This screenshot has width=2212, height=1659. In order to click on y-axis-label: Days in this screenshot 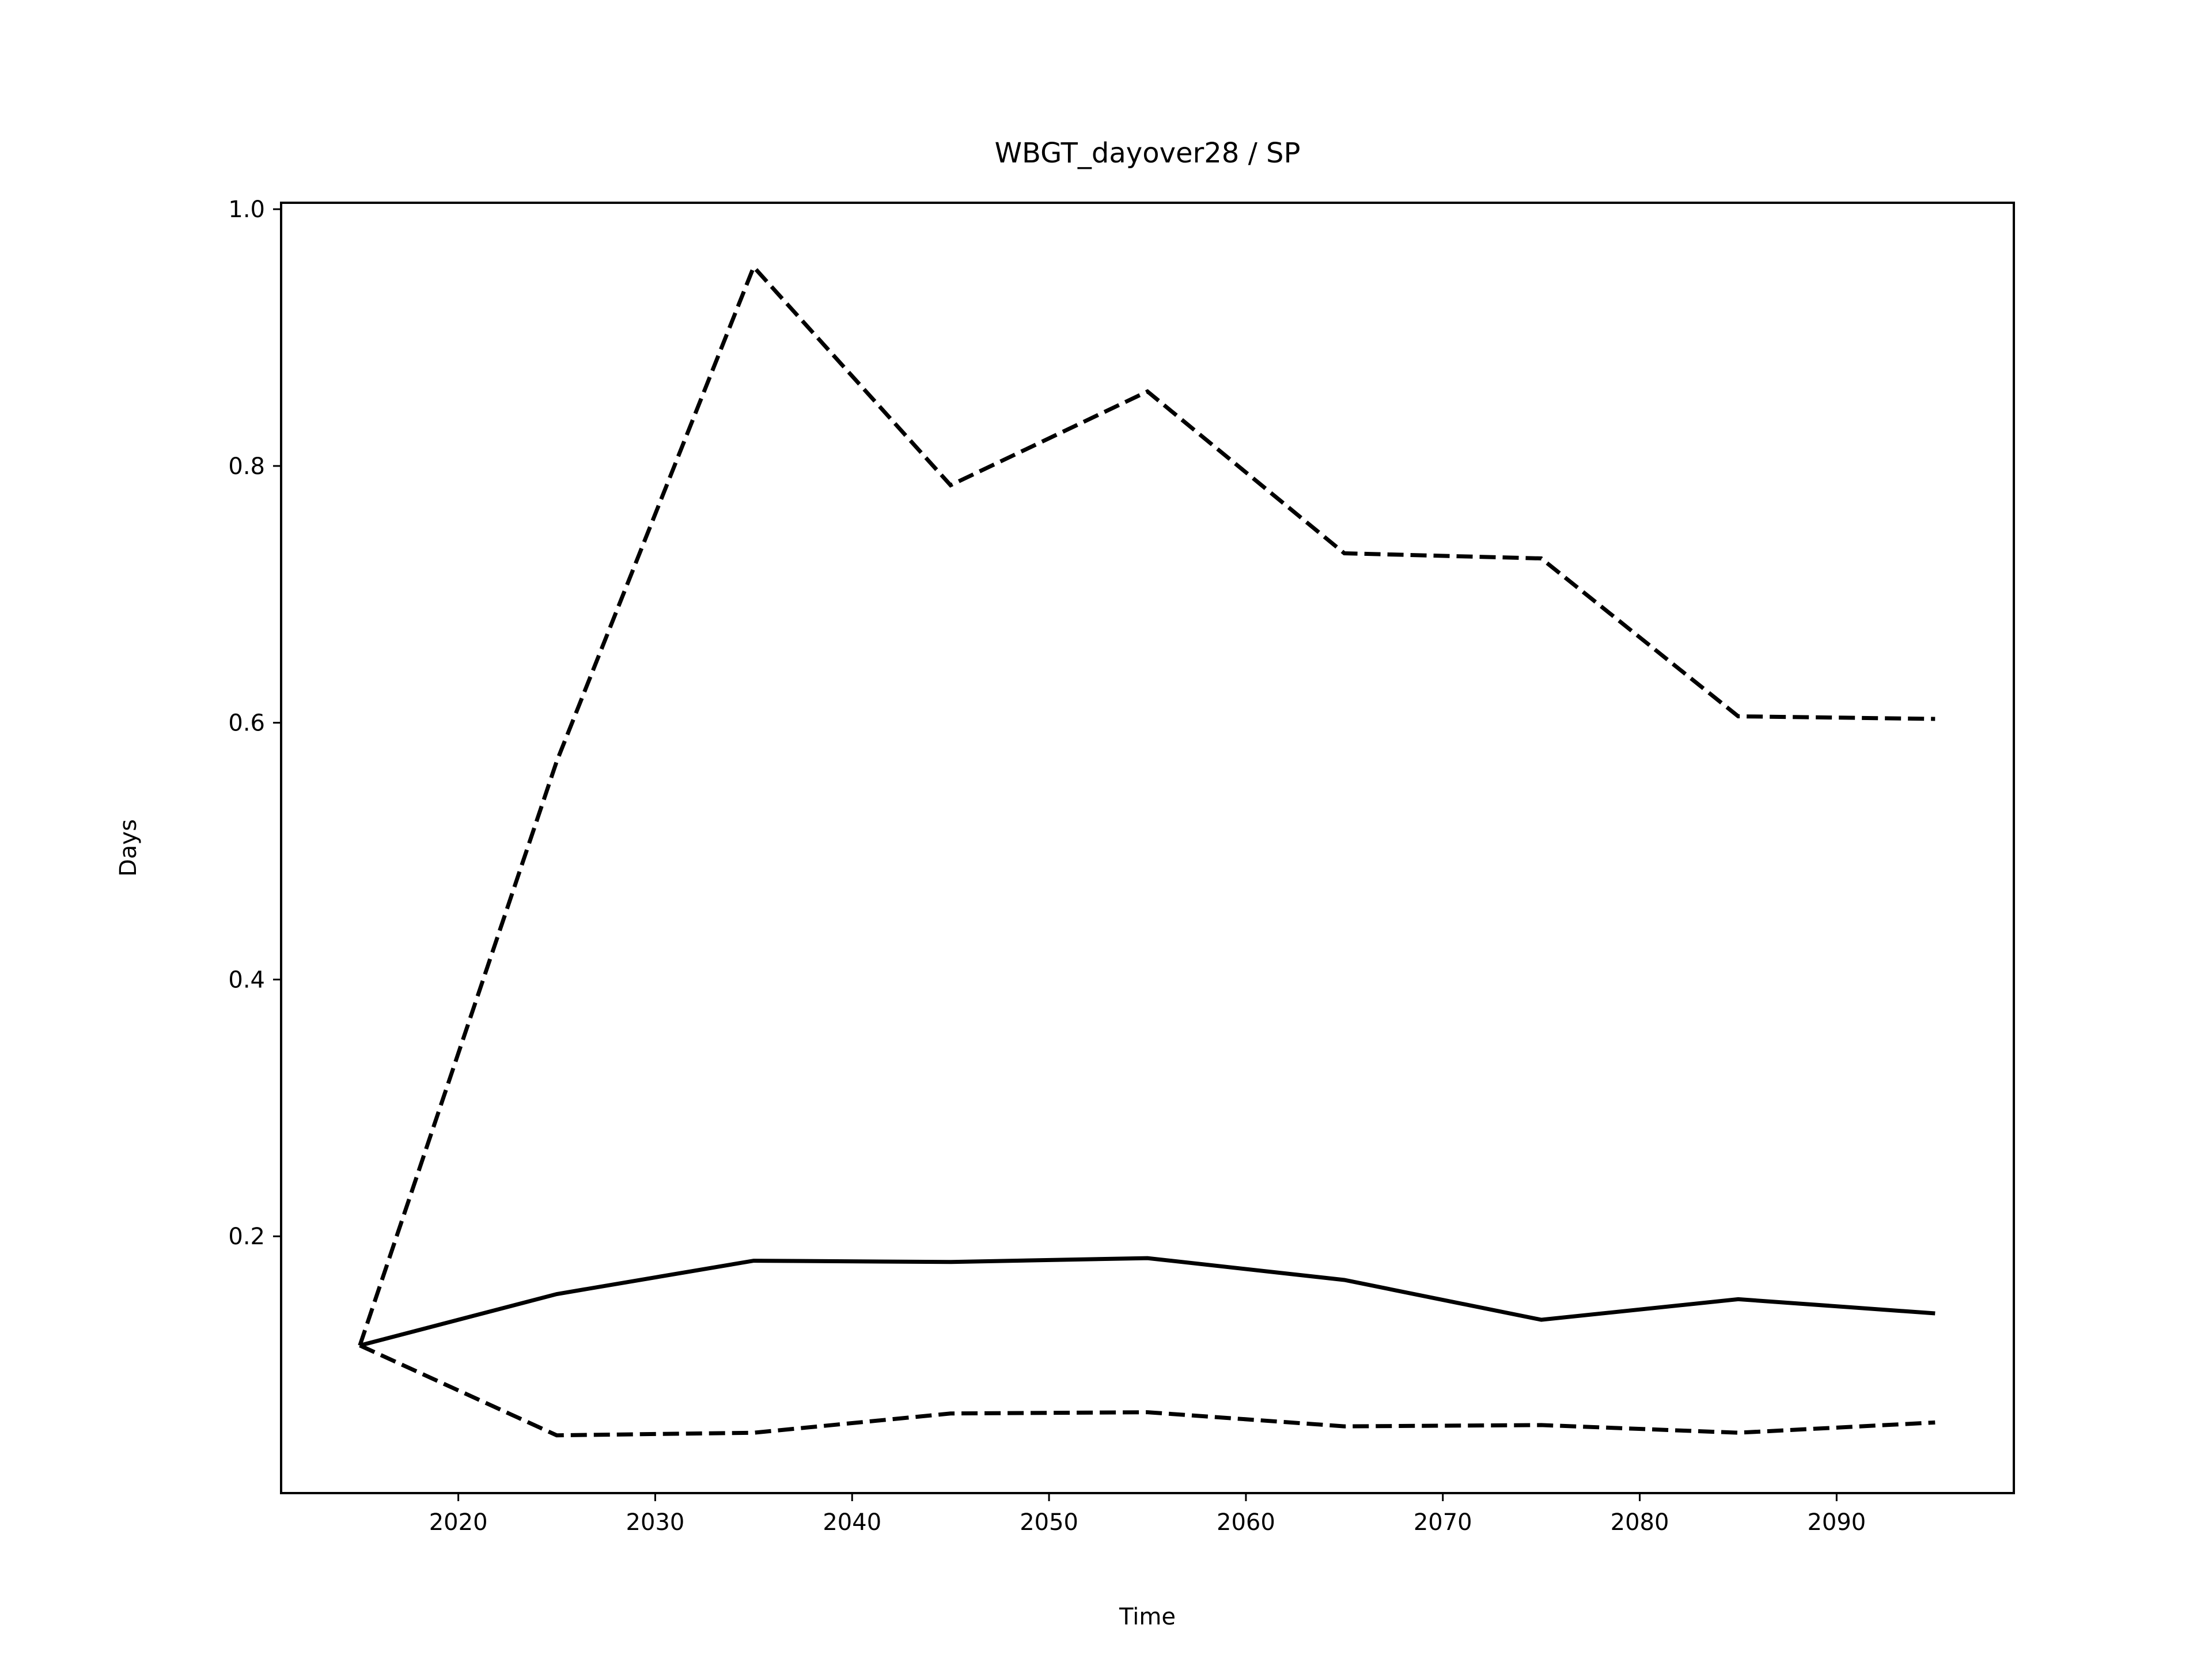, I will do `click(128, 848)`.